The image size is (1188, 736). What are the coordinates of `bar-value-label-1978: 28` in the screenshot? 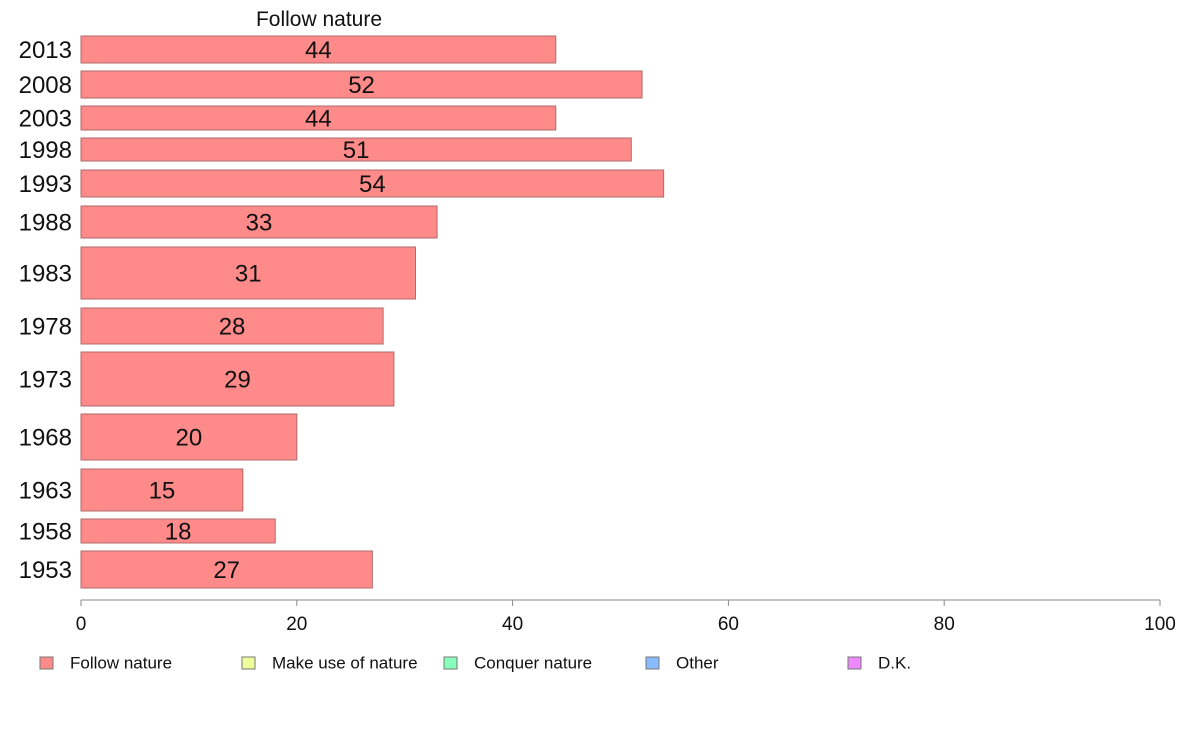 It's located at (232, 327).